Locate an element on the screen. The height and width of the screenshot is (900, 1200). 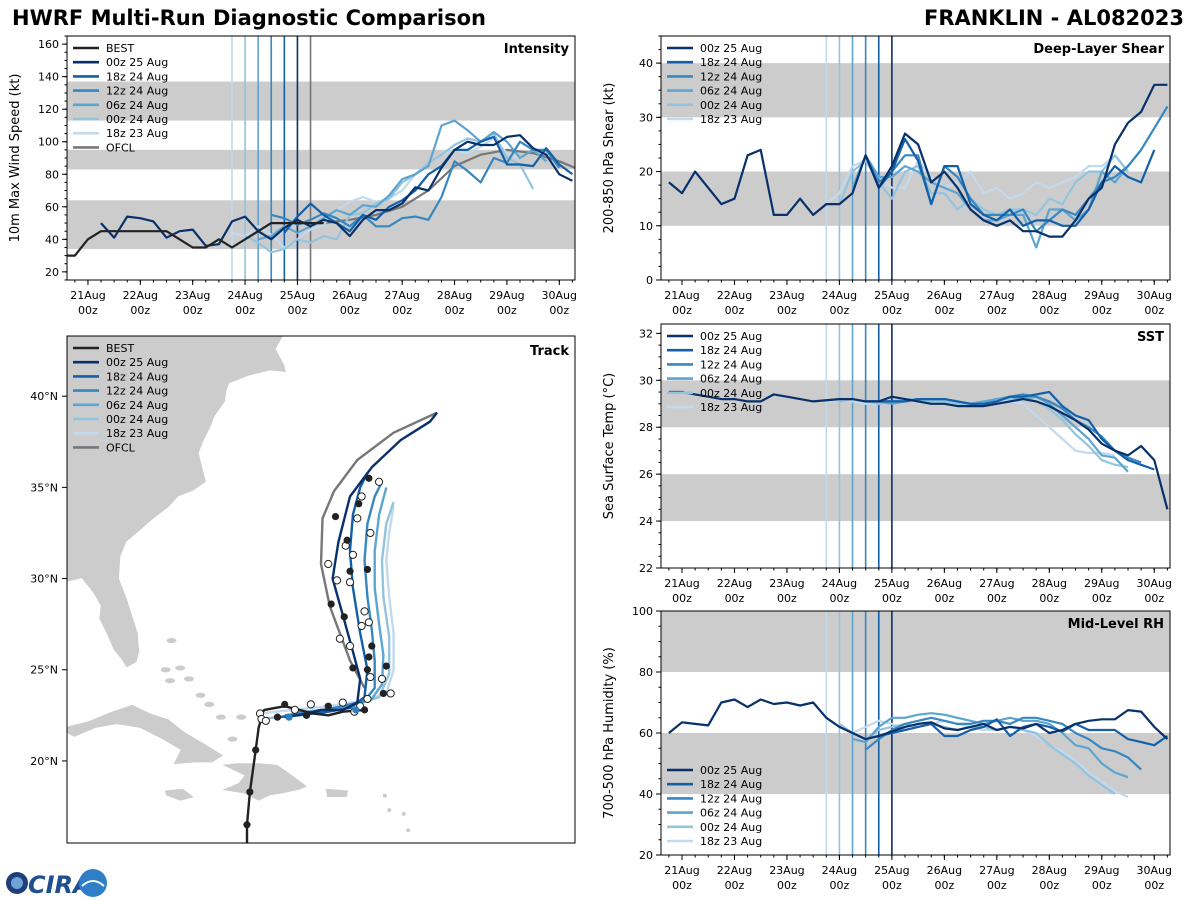
shear-xtick-date: 27Aug is located at coordinates (996, 295).